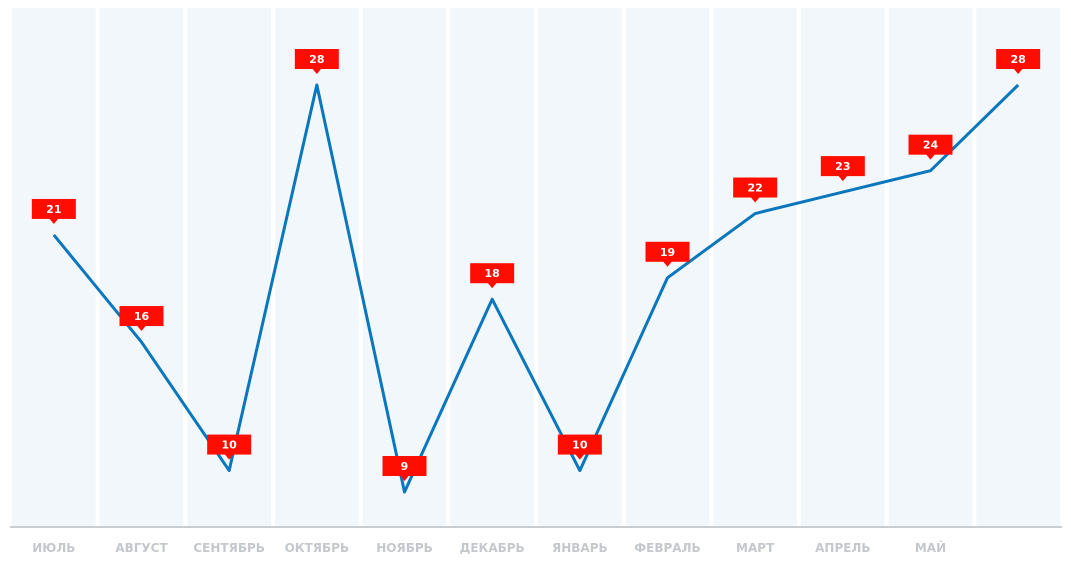 This screenshot has height=566, width=1071. I want to click on x-tick-label: СЕНТЯБРЬ, so click(229, 548).